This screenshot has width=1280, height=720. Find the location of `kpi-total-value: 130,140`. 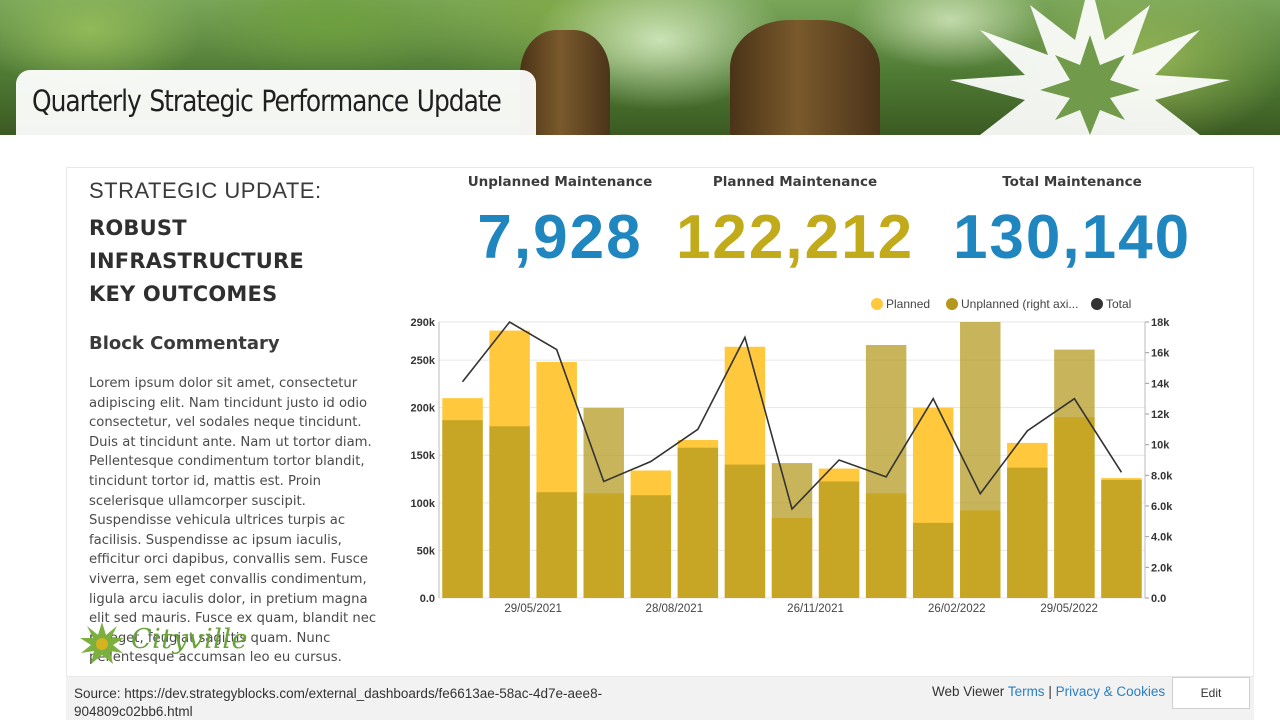

kpi-total-value: 130,140 is located at coordinates (1072, 237).